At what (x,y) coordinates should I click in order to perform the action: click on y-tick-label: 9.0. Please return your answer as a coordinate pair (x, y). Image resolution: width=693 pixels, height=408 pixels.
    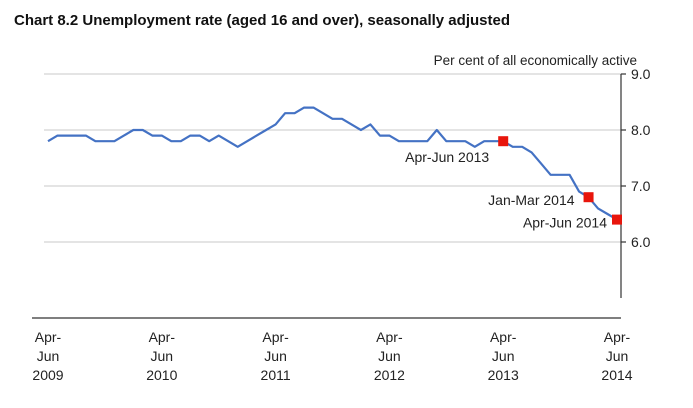
    Looking at the image, I should click on (641, 74).